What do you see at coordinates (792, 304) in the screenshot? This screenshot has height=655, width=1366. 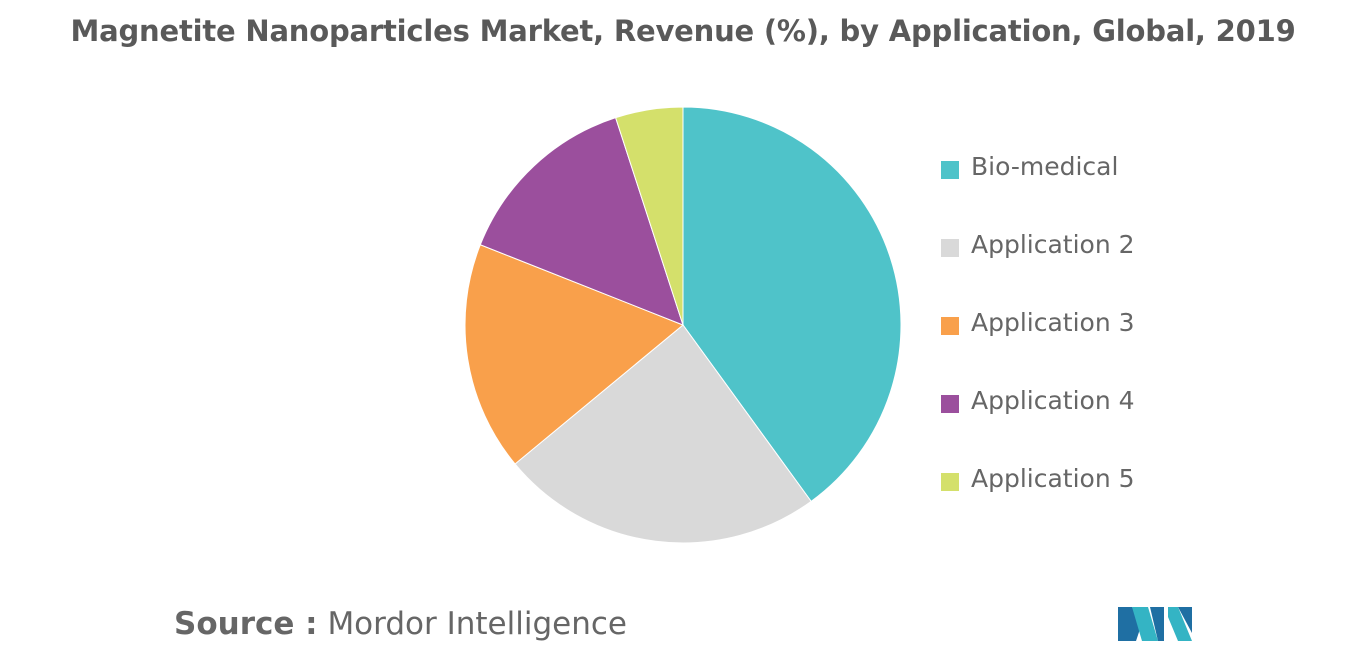 I see `pie-slice-bio-medical` at bounding box center [792, 304].